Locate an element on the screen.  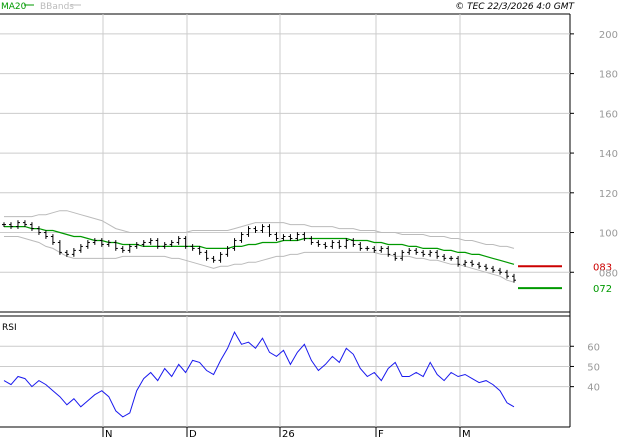
bbands-upper-line is located at coordinates (259, 229).